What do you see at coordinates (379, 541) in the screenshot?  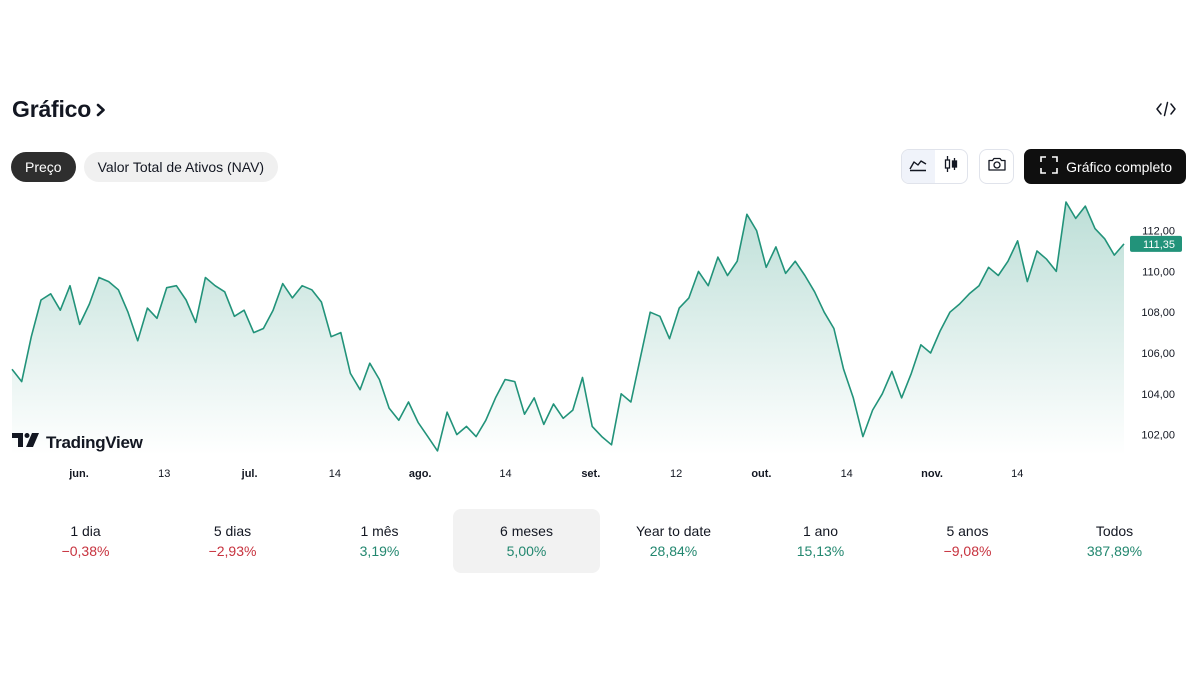 I see `period-1m: 1 mês 3,19%` at bounding box center [379, 541].